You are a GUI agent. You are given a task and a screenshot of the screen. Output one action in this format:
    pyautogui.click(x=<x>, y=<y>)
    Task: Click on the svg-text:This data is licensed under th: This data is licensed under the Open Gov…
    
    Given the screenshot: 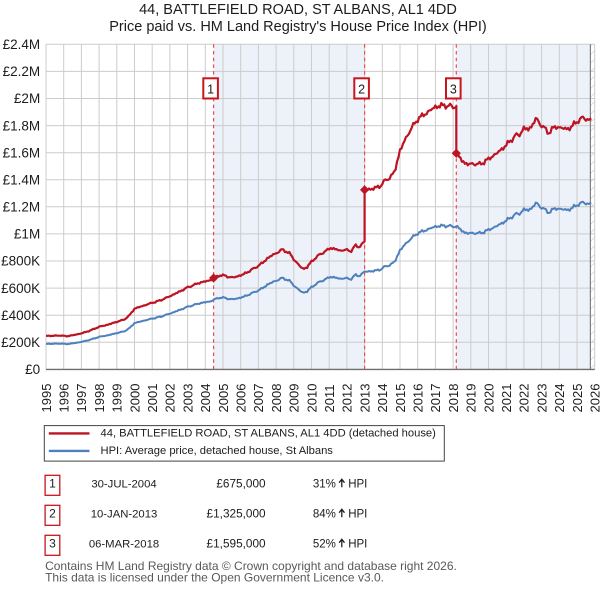 What is the action you would take?
    pyautogui.click(x=214, y=577)
    